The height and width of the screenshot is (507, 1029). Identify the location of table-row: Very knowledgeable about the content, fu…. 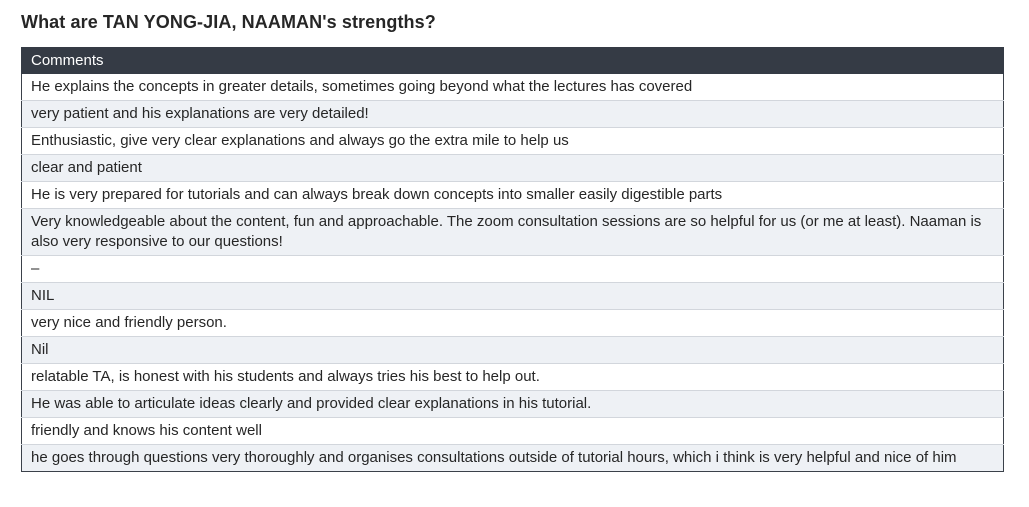
(512, 232).